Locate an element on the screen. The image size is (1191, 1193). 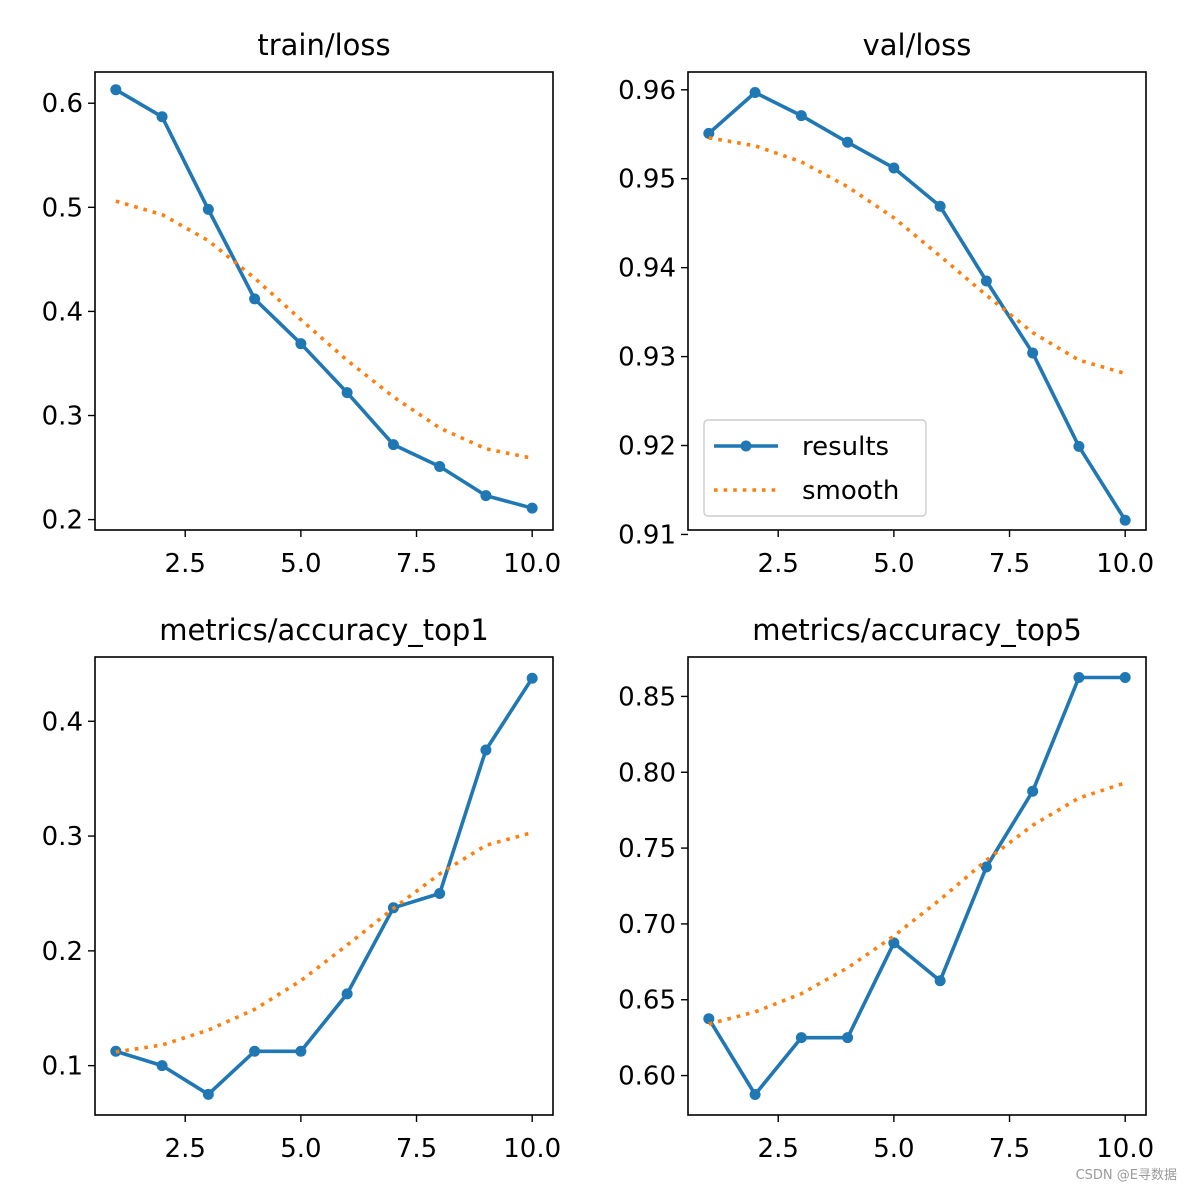
chart-title: val/loss is located at coordinates (917, 45).